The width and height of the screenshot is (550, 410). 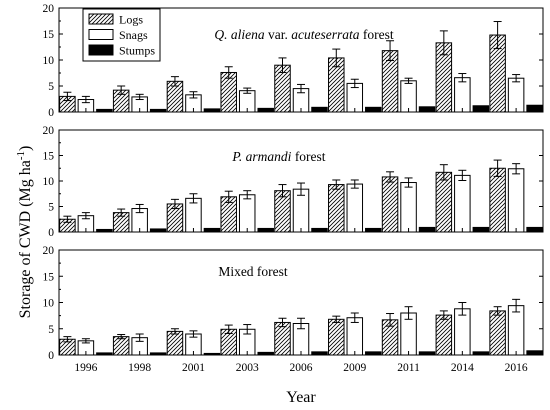 What do you see at coordinates (325, 34) in the screenshot?
I see `panel-title-part: acuteserrata` at bounding box center [325, 34].